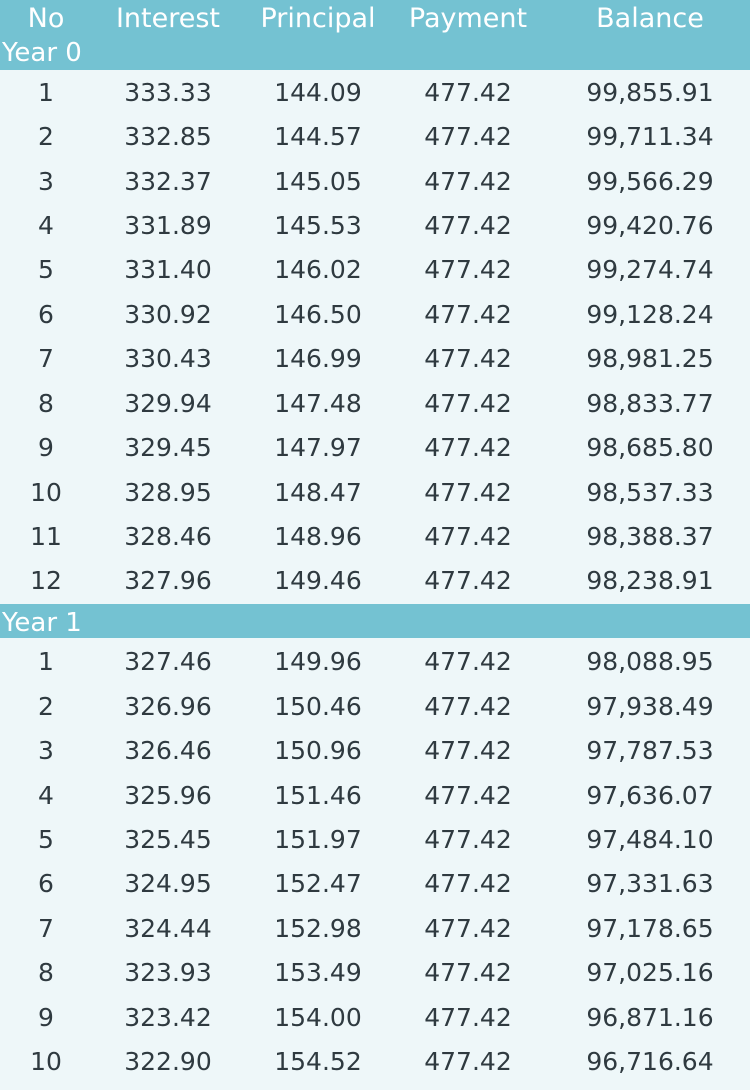 Image resolution: width=750 pixels, height=1090 pixels. What do you see at coordinates (318, 883) in the screenshot?
I see `cell-principal: 152.47` at bounding box center [318, 883].